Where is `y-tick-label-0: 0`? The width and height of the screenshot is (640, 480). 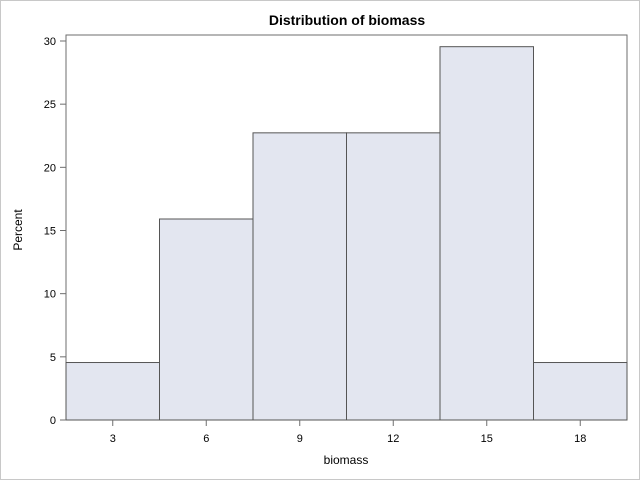
y-tick-label-0: 0 is located at coordinates (53, 421).